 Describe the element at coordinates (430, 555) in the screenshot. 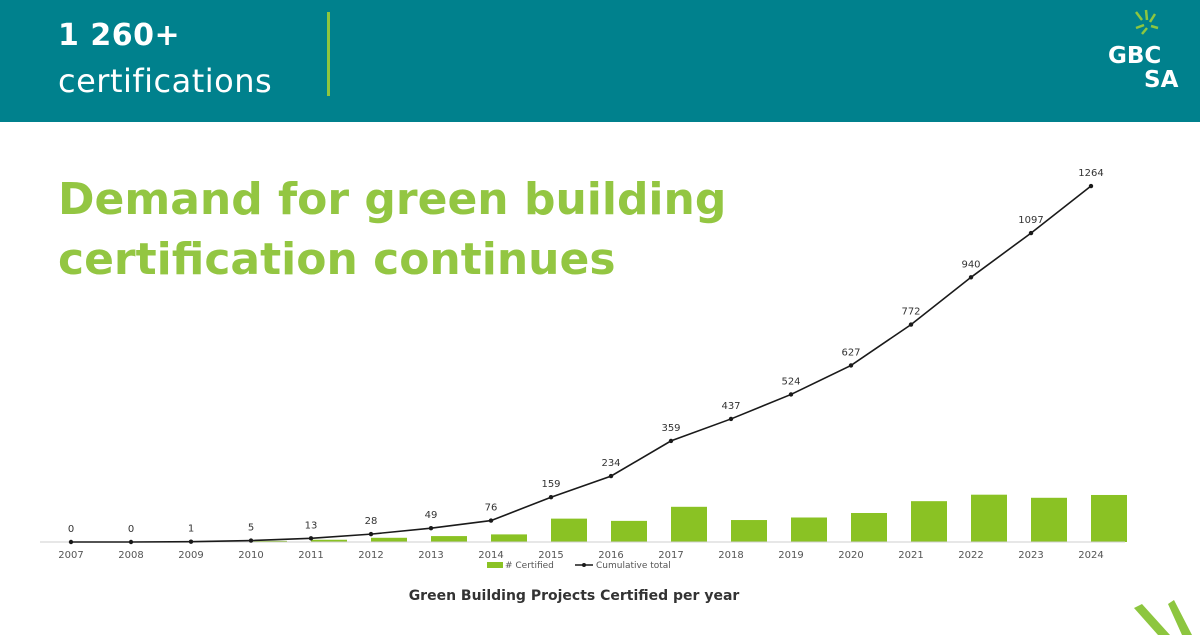

I see `x-tick-2013: 2013` at that location.